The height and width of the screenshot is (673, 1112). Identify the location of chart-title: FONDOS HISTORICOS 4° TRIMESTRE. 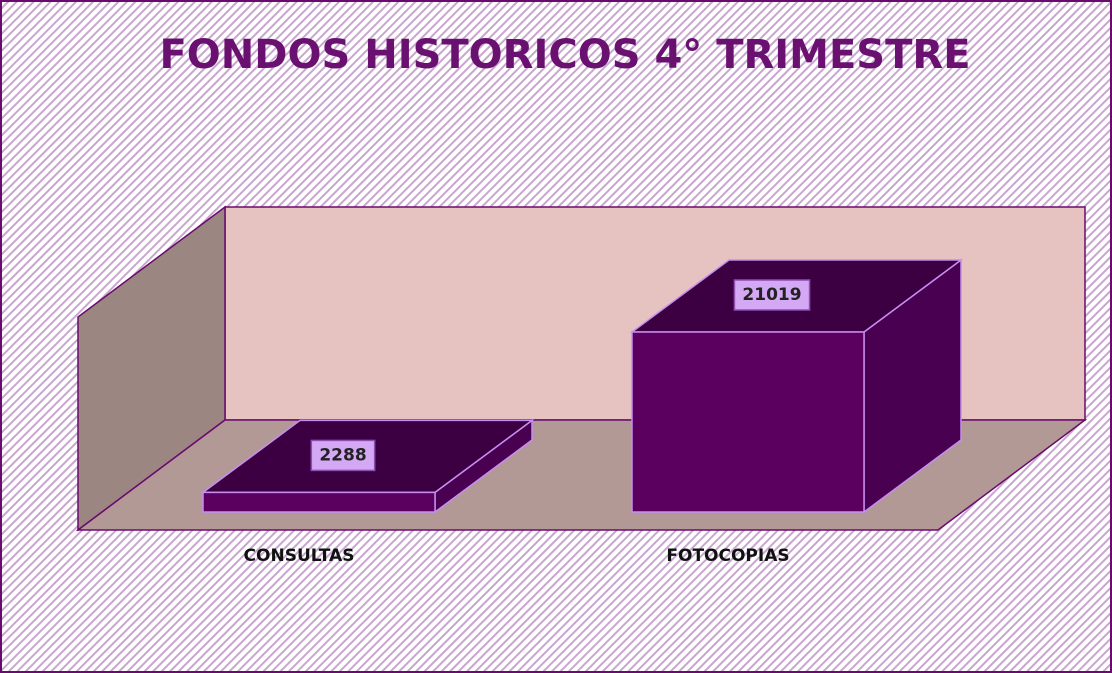
(564, 55).